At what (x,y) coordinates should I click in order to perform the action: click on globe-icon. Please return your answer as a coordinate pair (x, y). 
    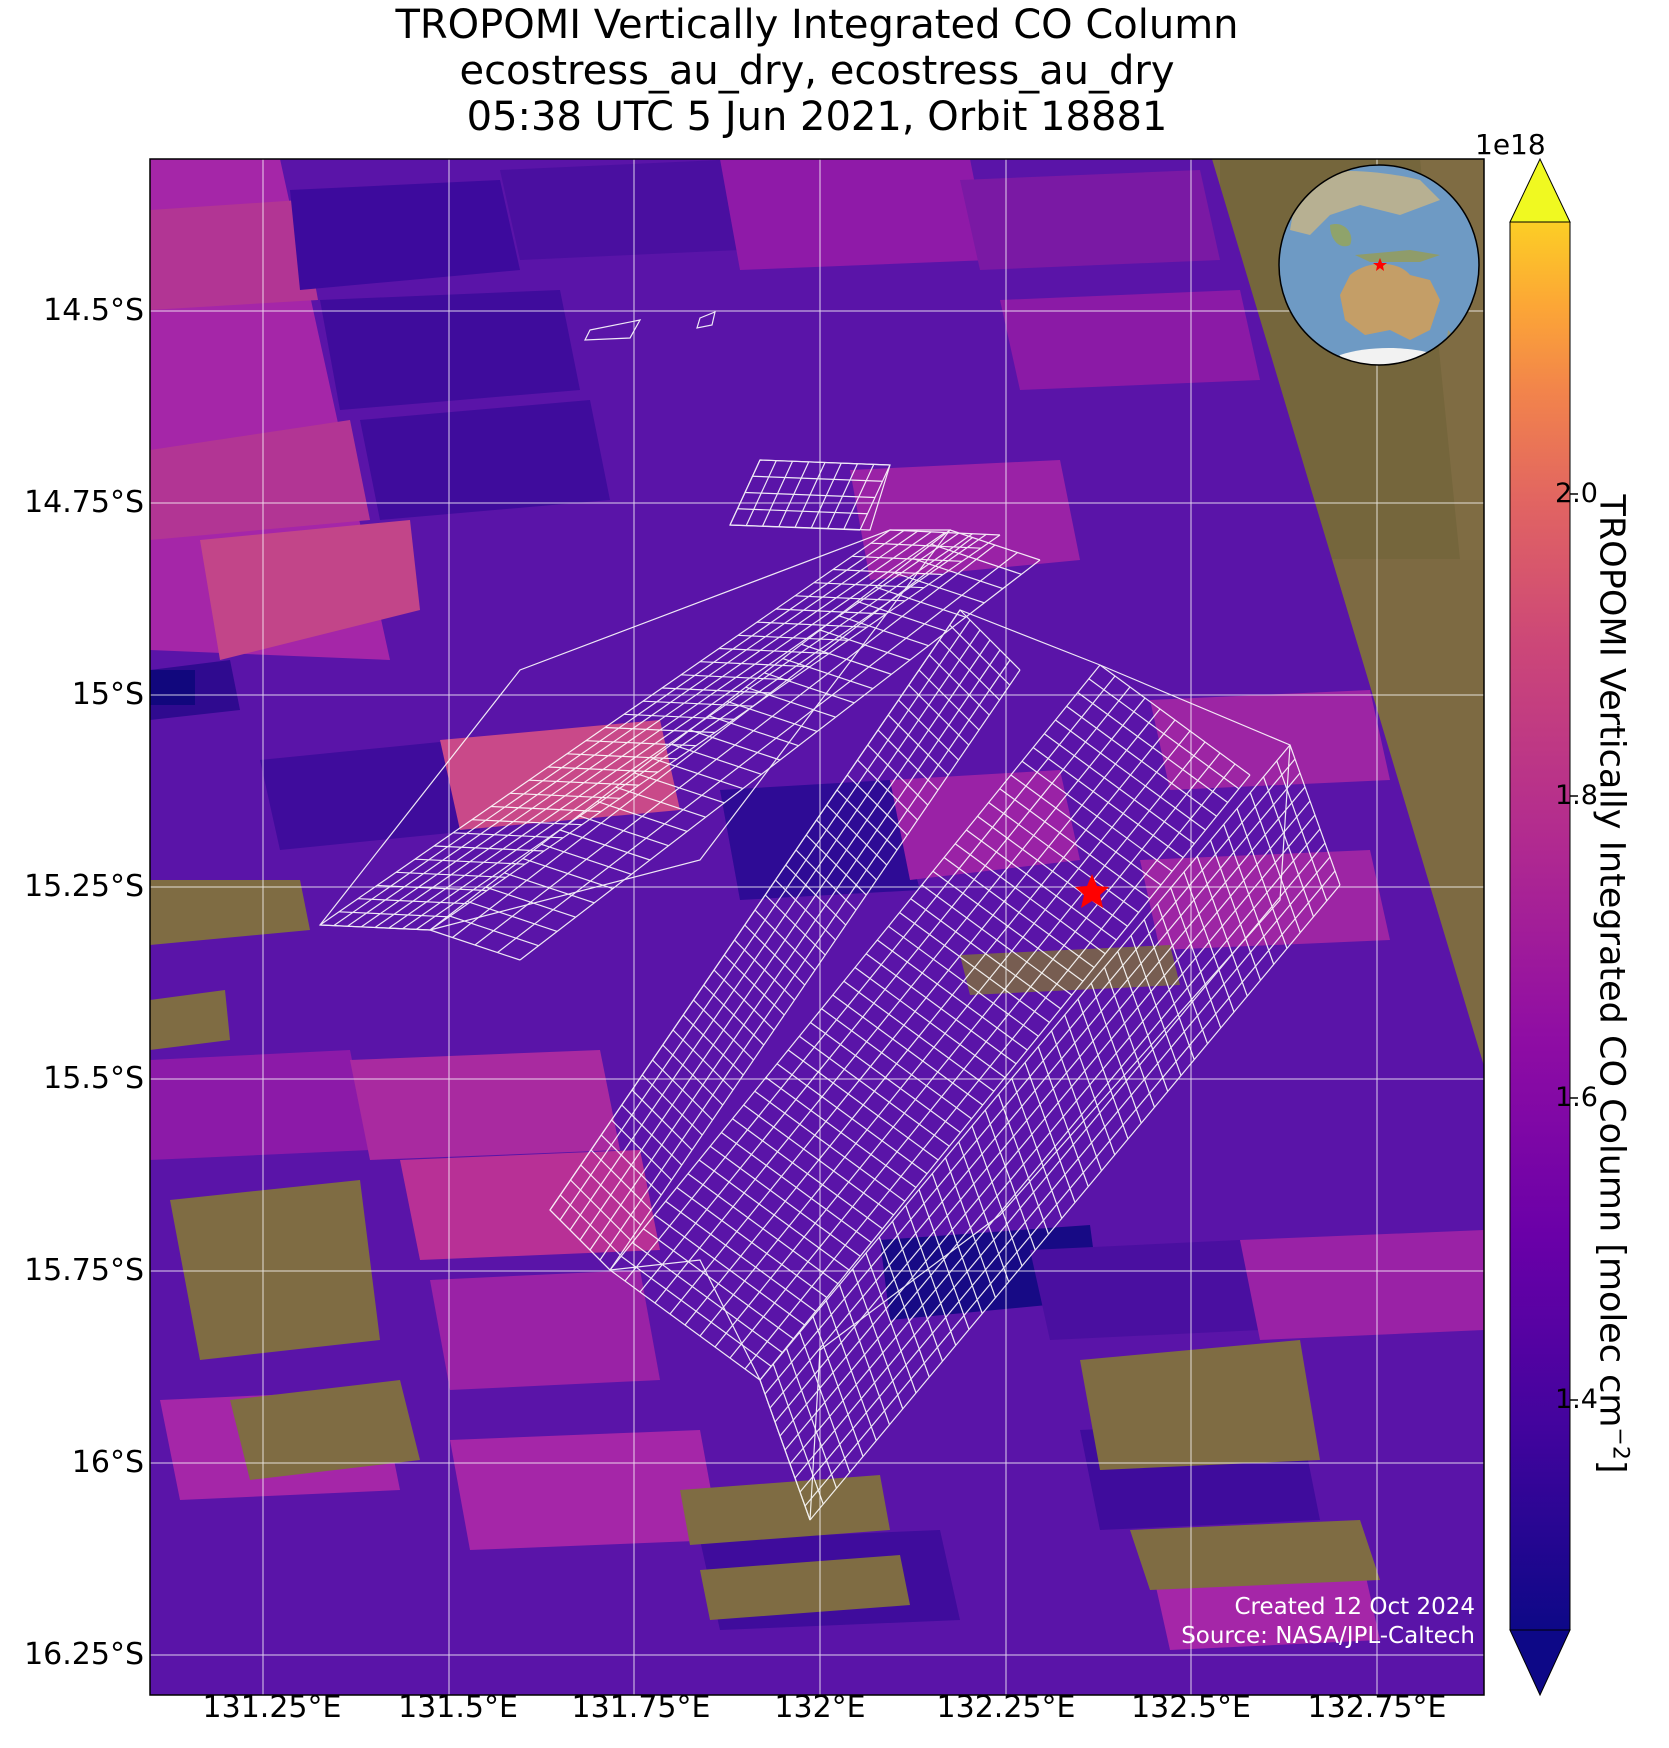
    Looking at the image, I should click on (1379, 265).